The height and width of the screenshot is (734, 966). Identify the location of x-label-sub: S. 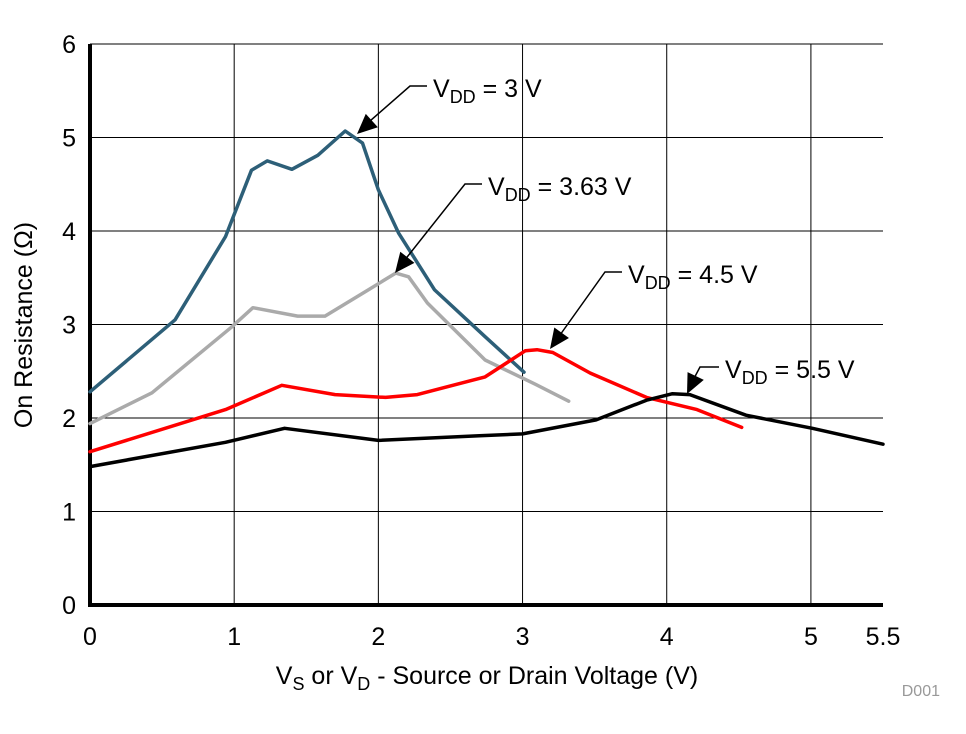
(298, 684).